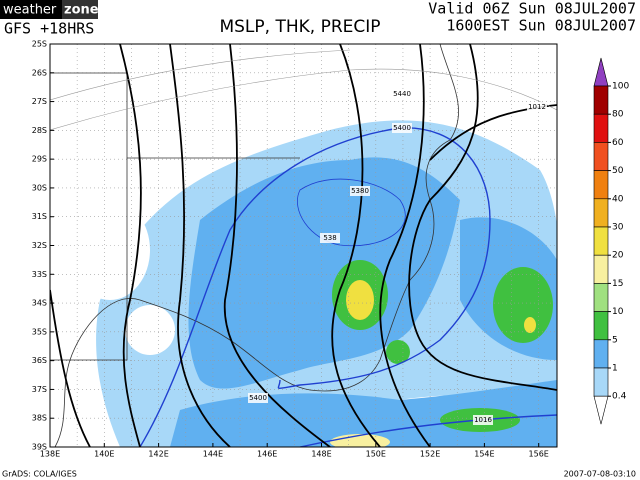  Describe the element at coordinates (39, 44) in the screenshot. I see `lat-label: 25S` at that location.